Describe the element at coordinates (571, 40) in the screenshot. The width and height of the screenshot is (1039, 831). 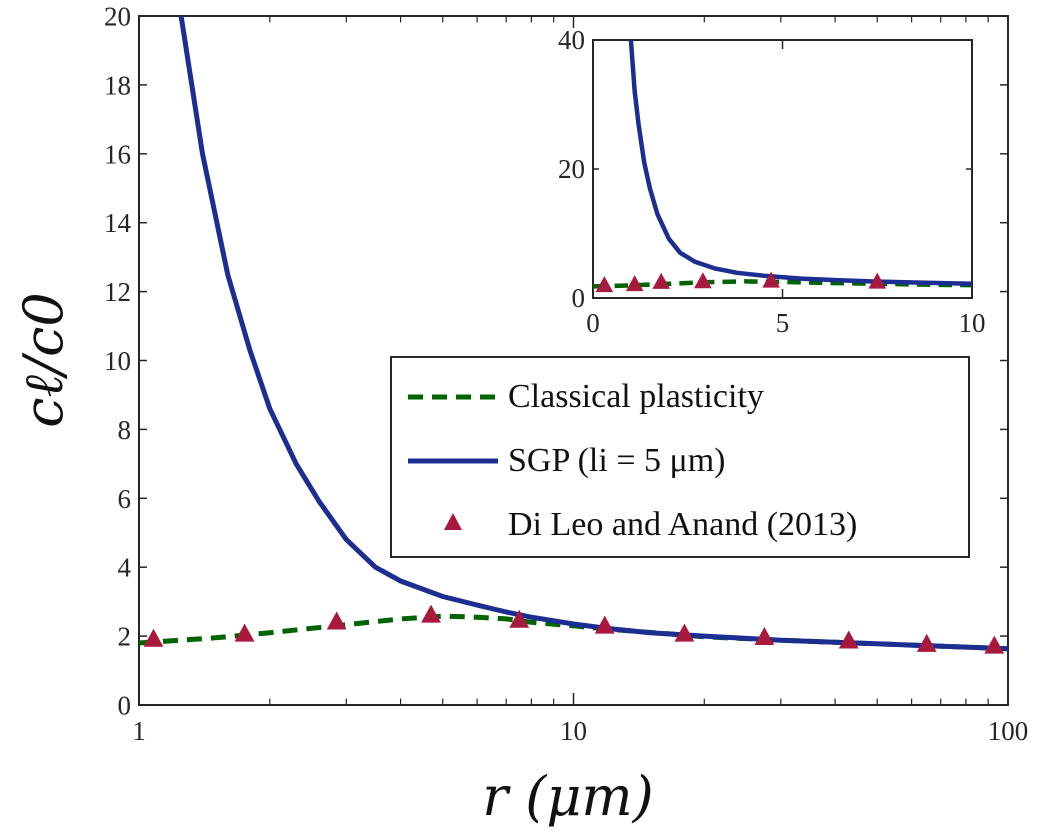
I see `inset-ytick-label: 40` at that location.